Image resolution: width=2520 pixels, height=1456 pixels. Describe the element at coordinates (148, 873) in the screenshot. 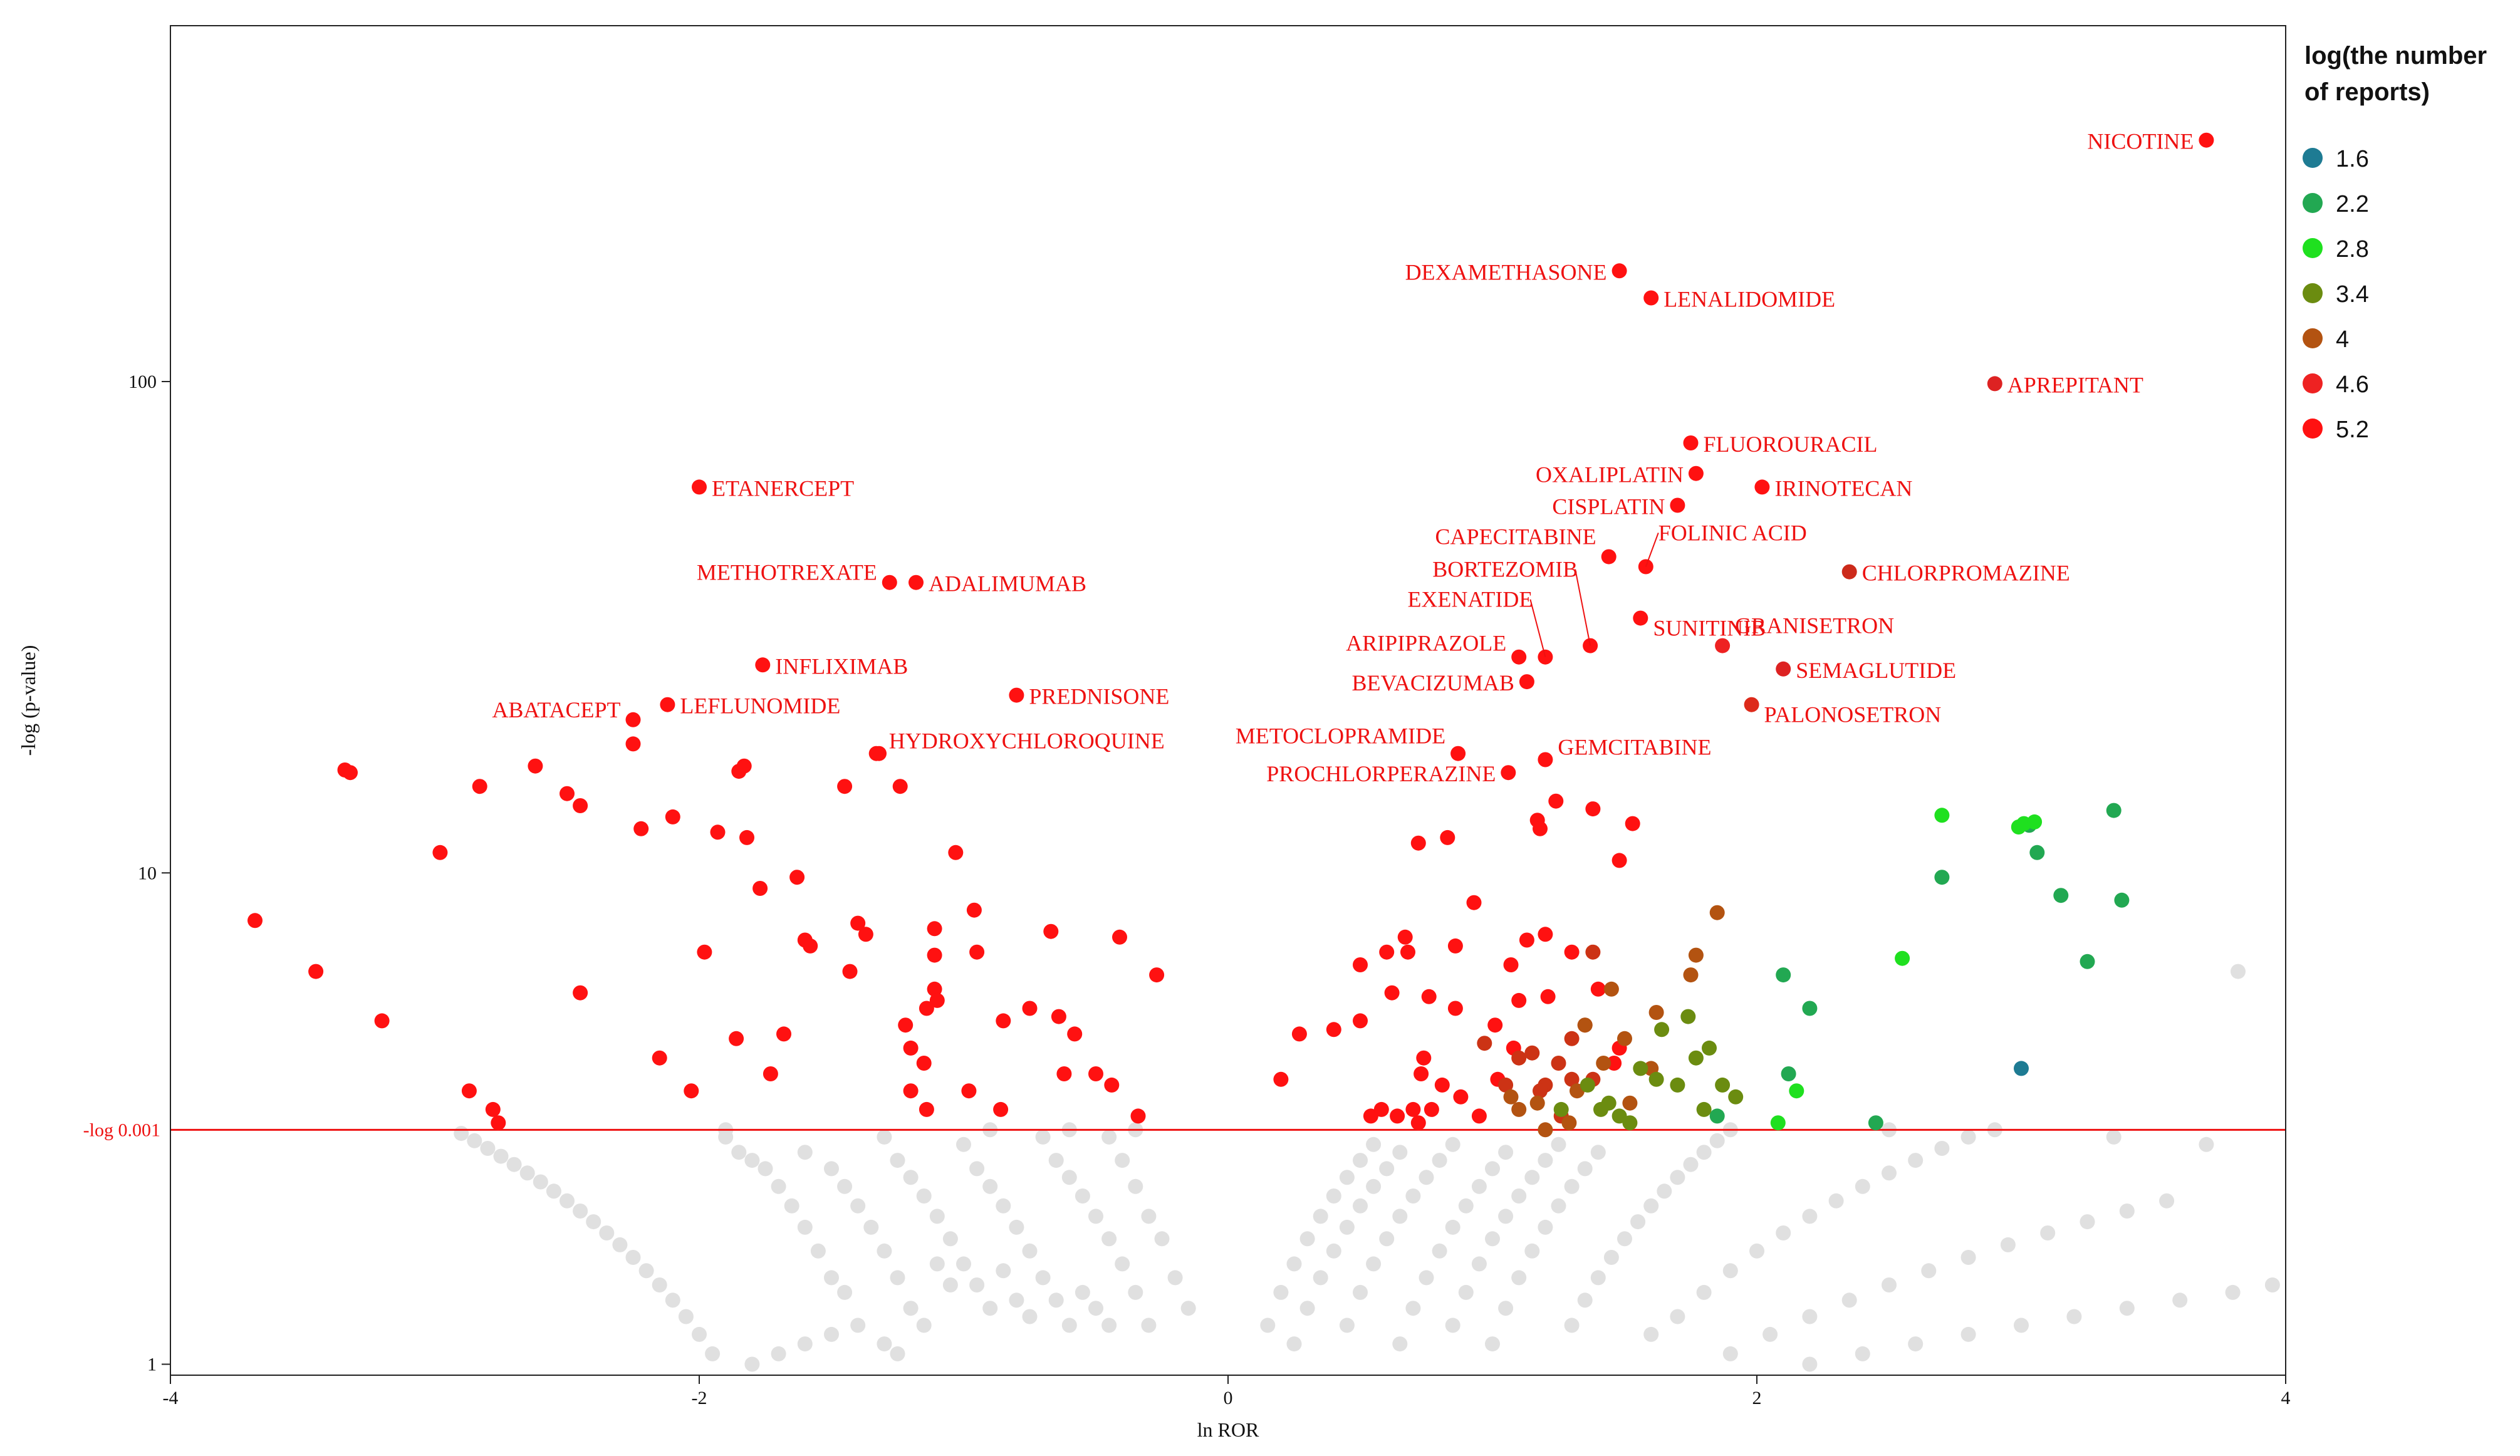

I see `y-tick-label: 10` at that location.